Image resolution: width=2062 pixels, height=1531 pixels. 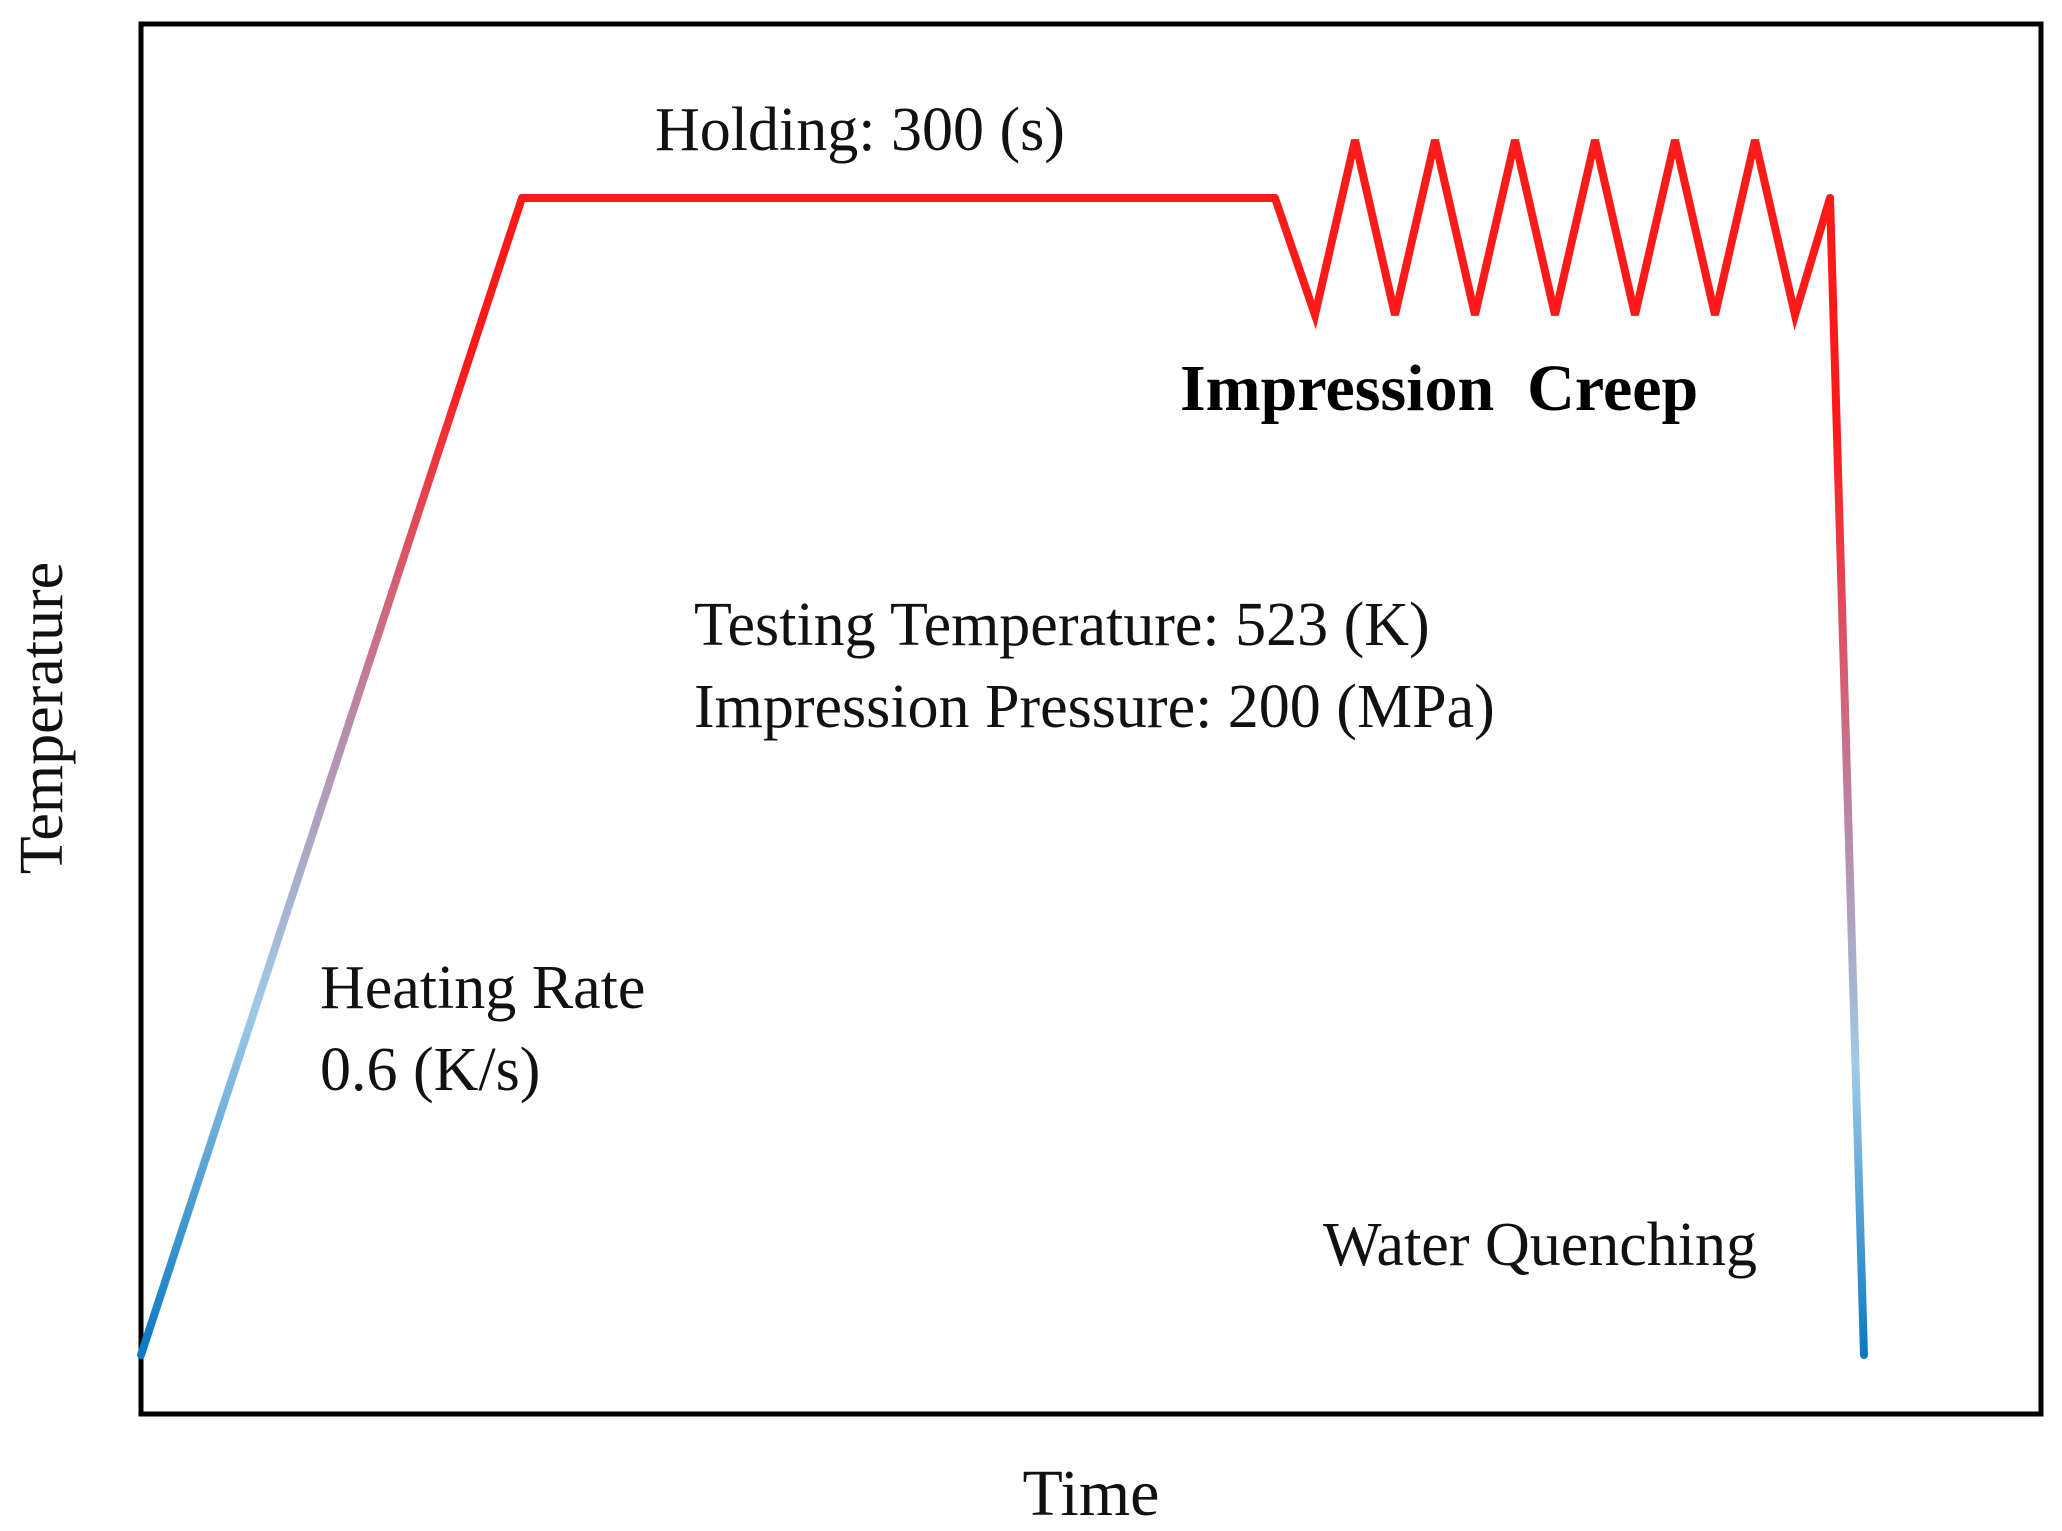 I want to click on testing-temperature-label: Testing Temperature: 523 (K), so click(x=1062, y=625).